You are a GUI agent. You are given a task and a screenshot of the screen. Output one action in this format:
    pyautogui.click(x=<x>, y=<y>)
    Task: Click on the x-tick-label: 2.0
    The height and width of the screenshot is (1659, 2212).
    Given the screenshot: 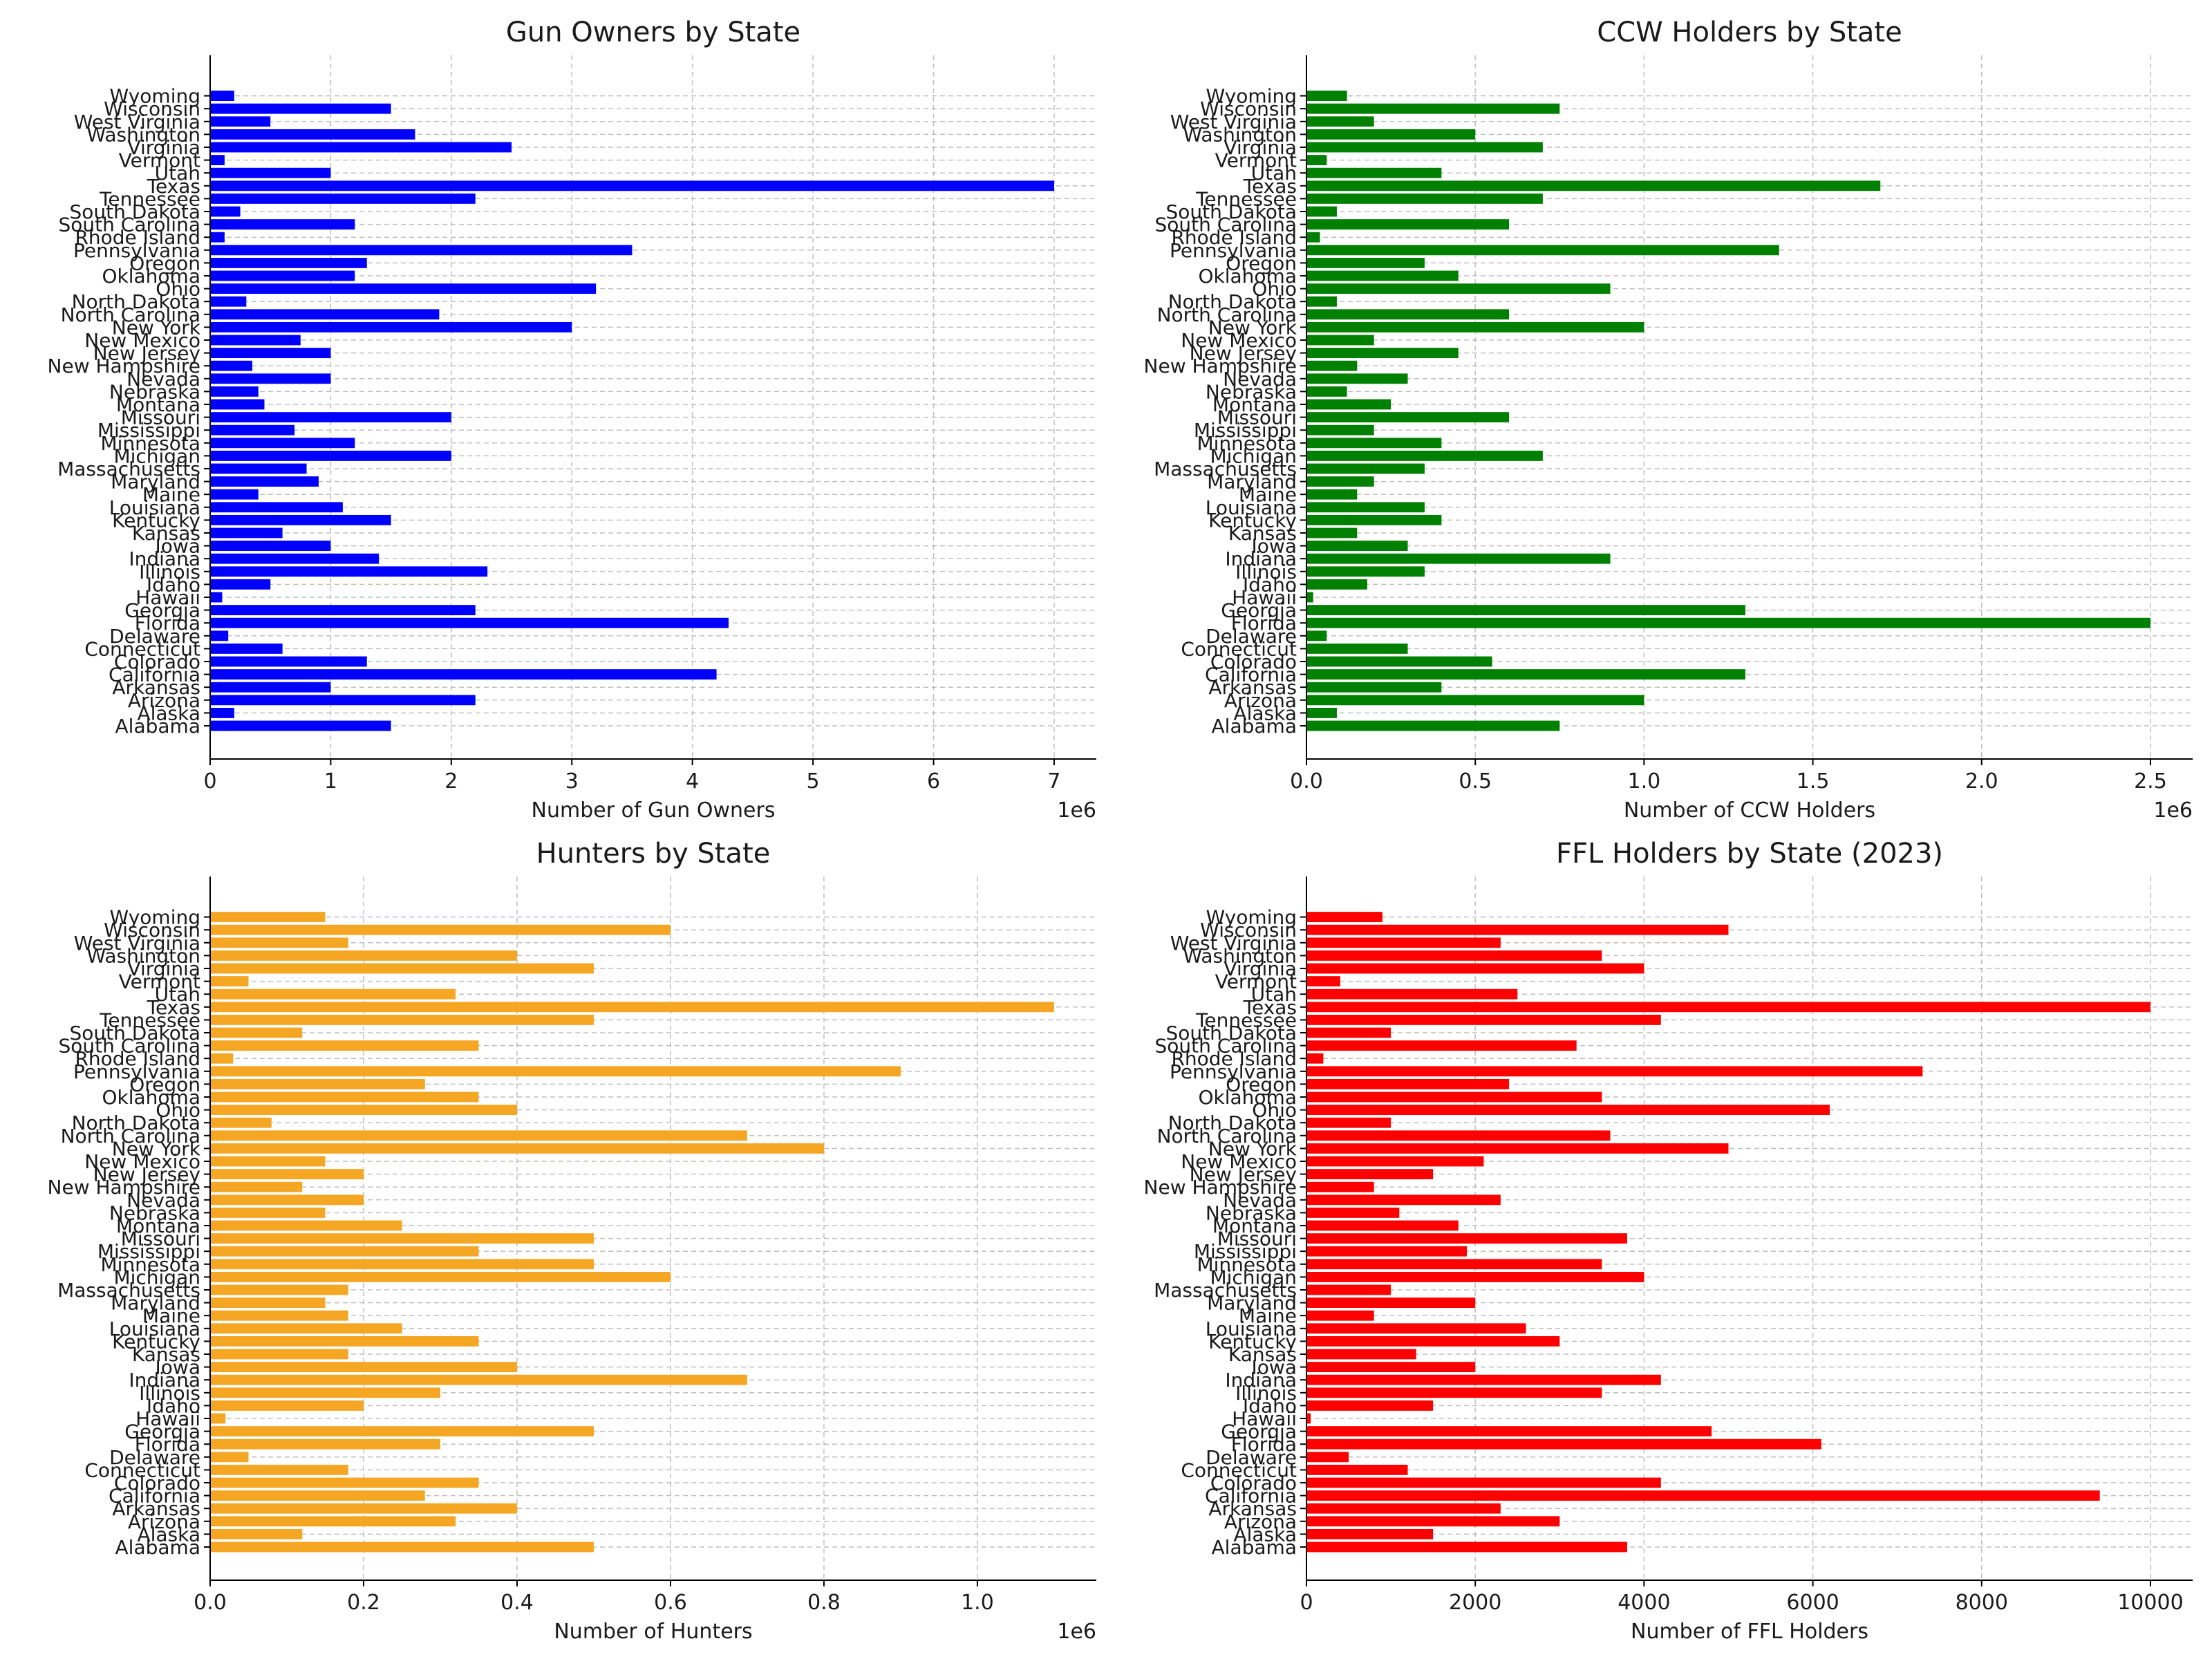 What is the action you would take?
    pyautogui.click(x=1981, y=781)
    